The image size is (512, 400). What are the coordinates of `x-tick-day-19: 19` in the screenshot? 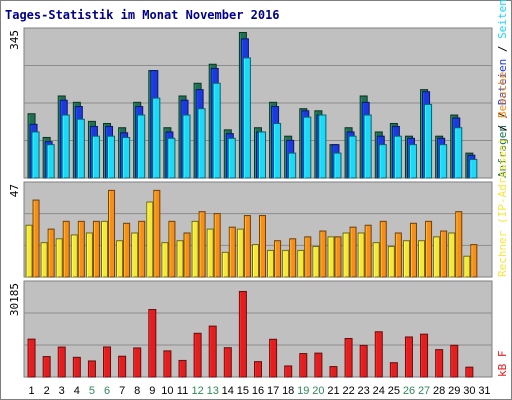 It's located at (303, 391).